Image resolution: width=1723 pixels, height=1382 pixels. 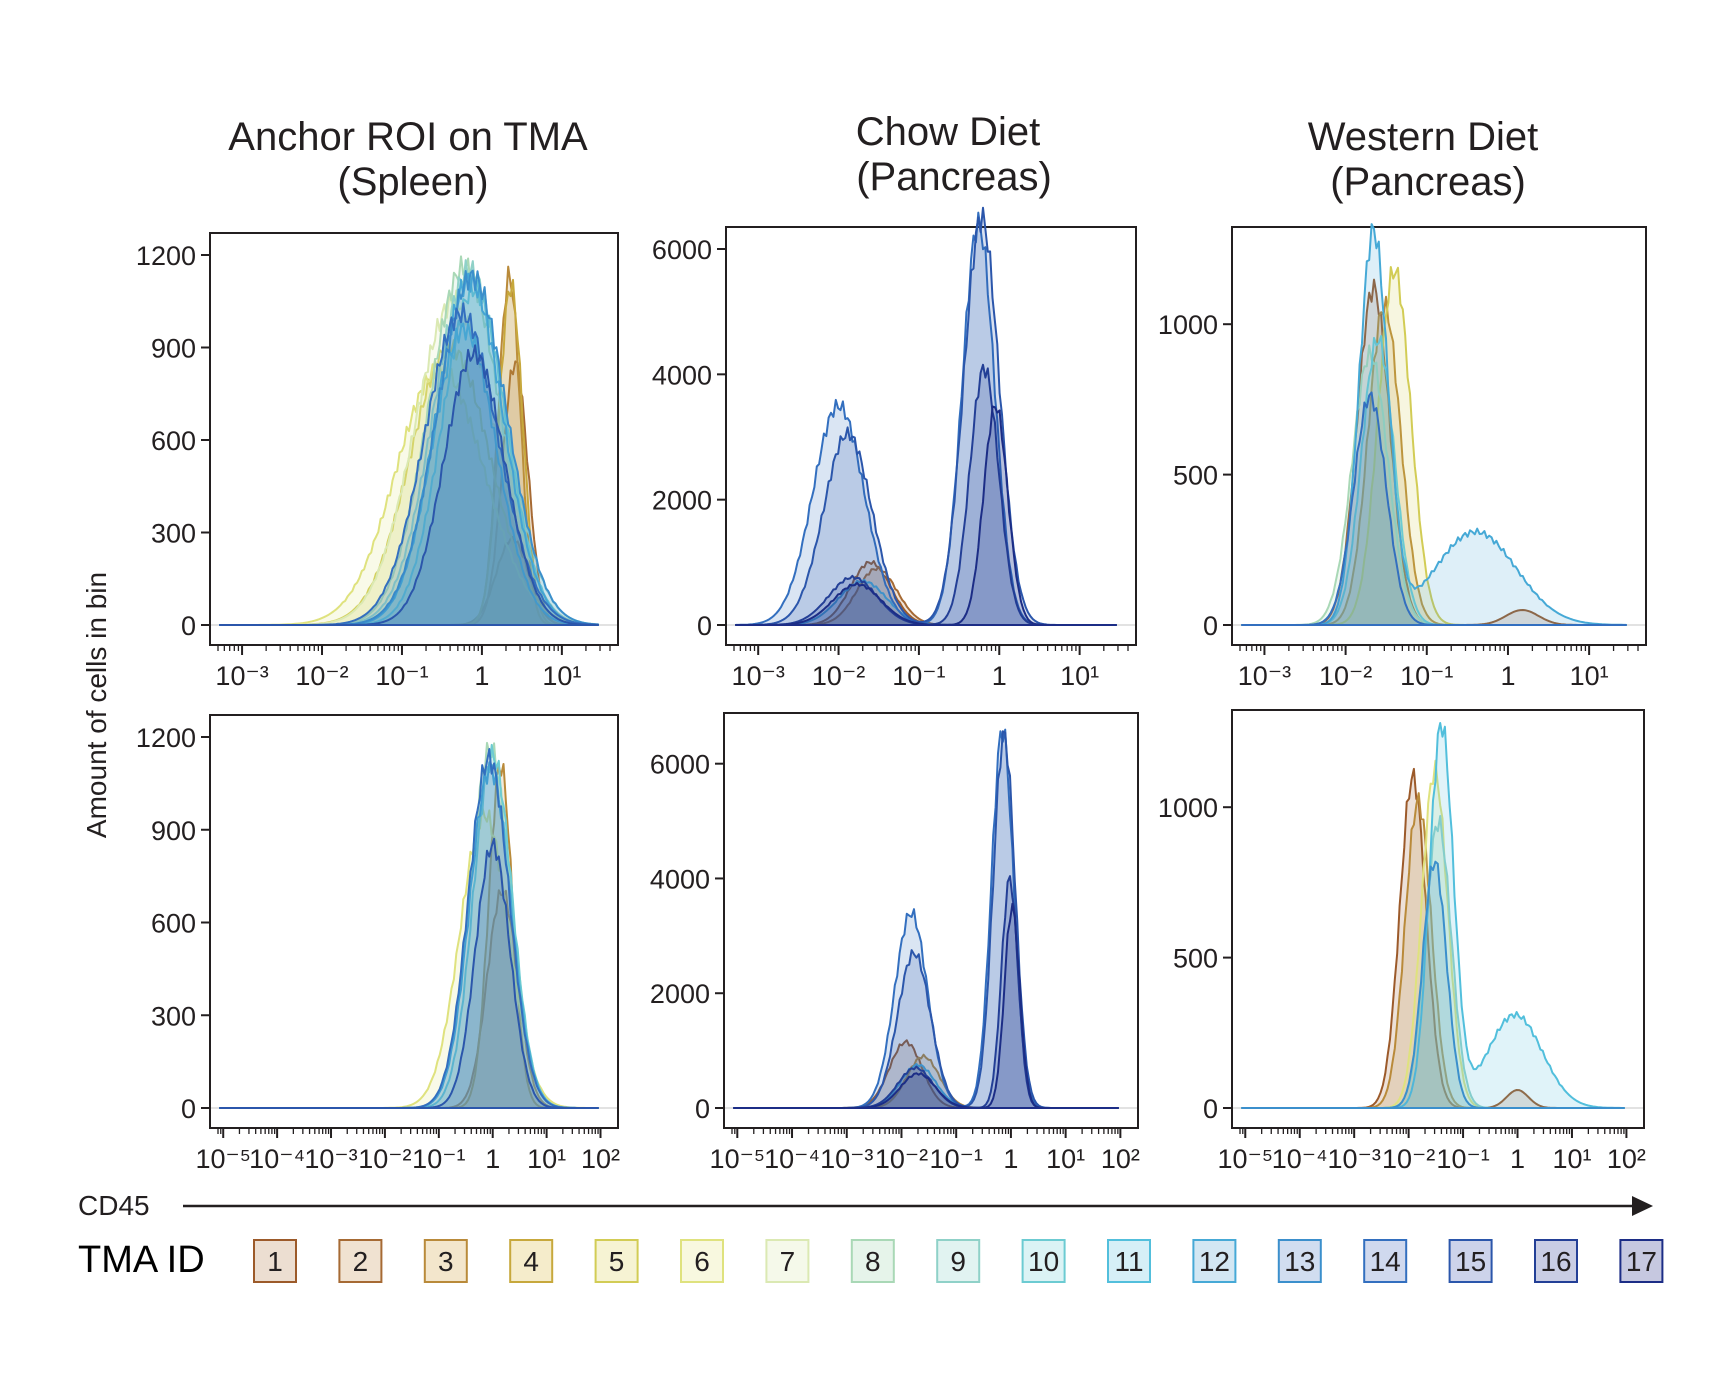 I want to click on legend-label-7: 7, so click(x=788, y=1261).